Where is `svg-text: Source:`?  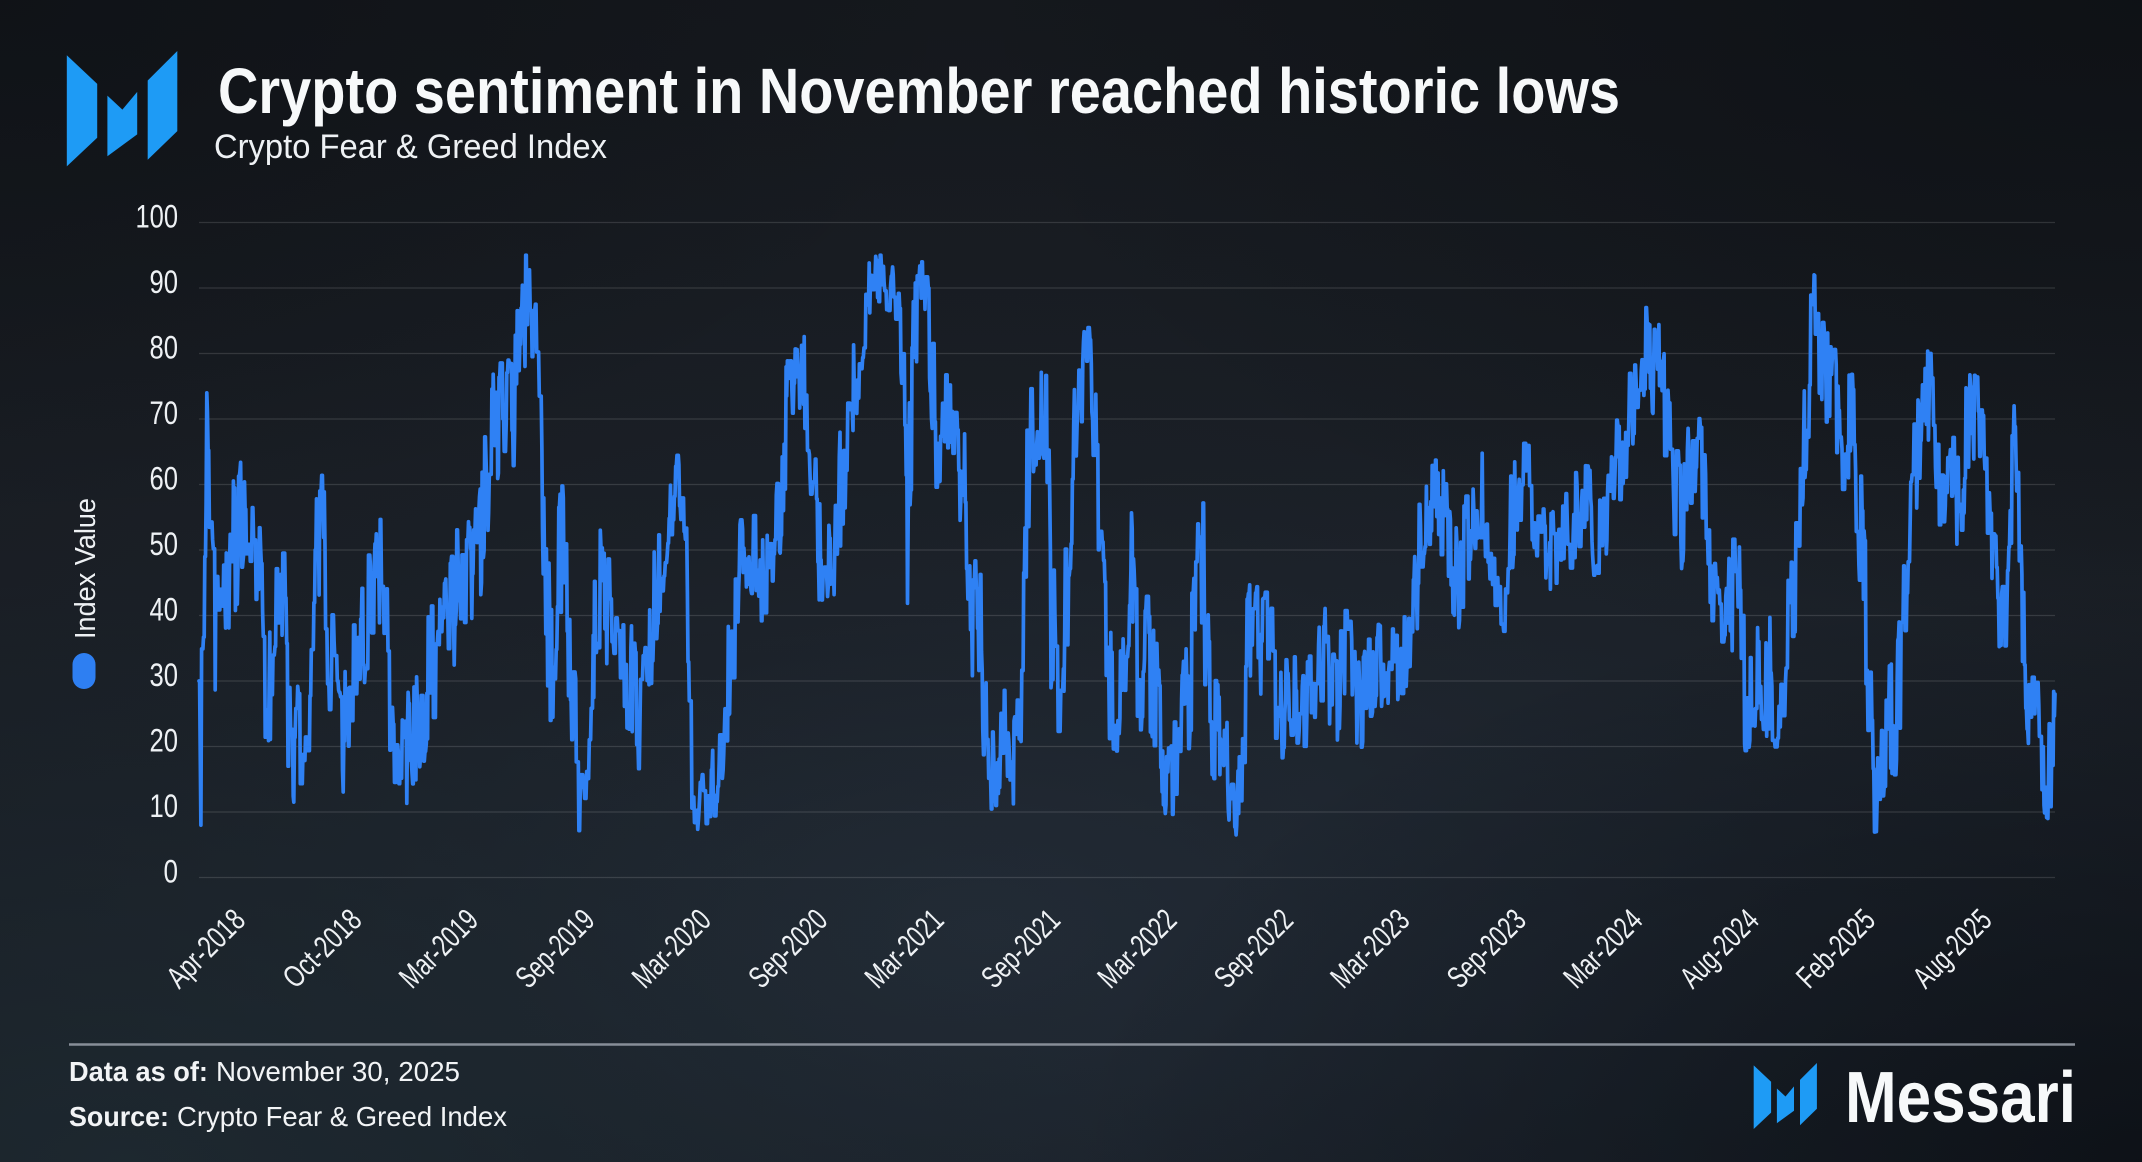 svg-text: Source: is located at coordinates (119, 1116).